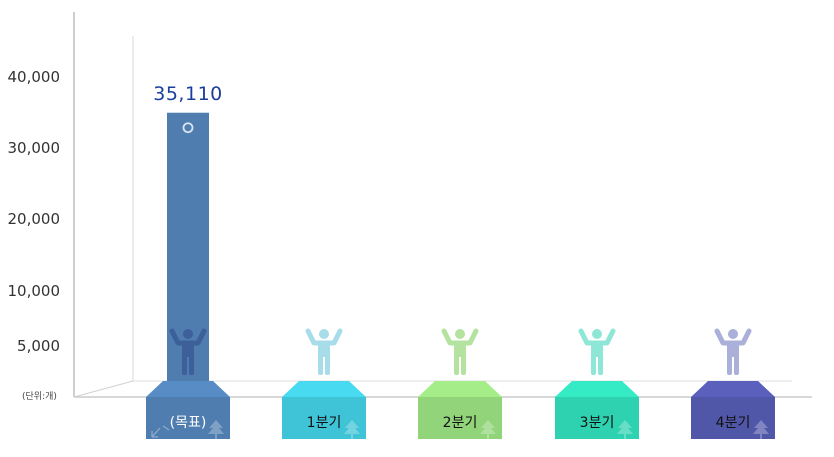 Image resolution: width=834 pixels, height=457 pixels. I want to click on bar-value-label: 35,110, so click(188, 93).